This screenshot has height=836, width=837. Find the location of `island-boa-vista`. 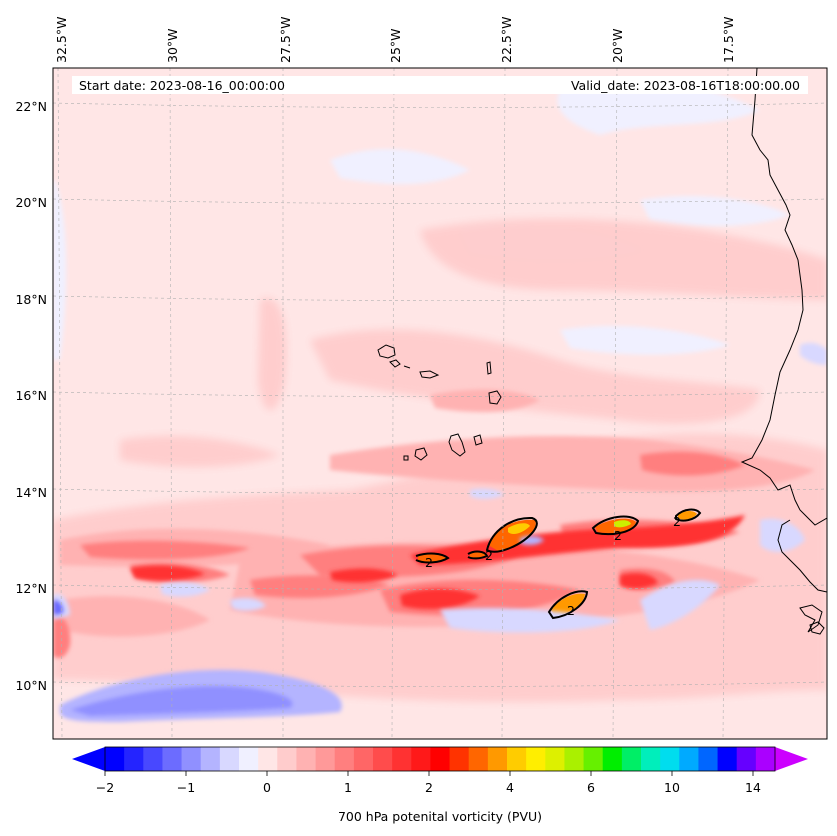

island-boa-vista is located at coordinates (495, 397).